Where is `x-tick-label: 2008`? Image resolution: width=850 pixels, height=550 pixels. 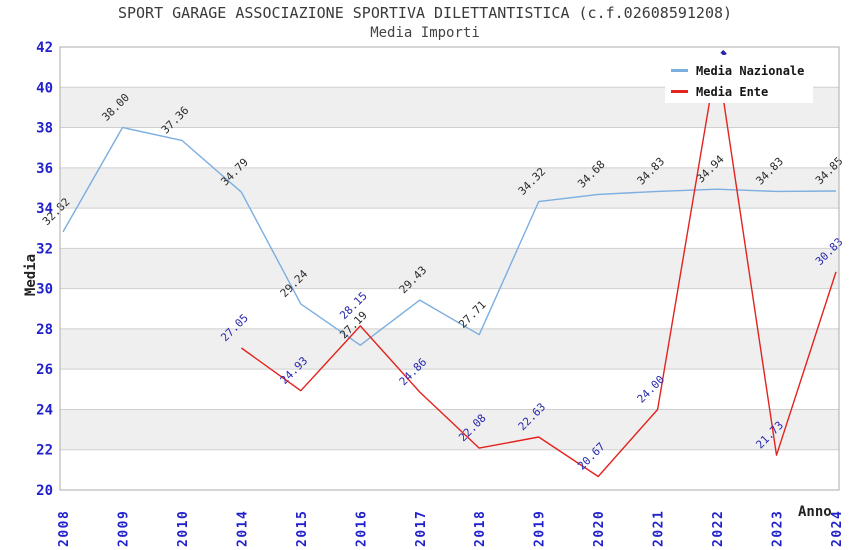 x-tick-label: 2008 is located at coordinates (64, 528).